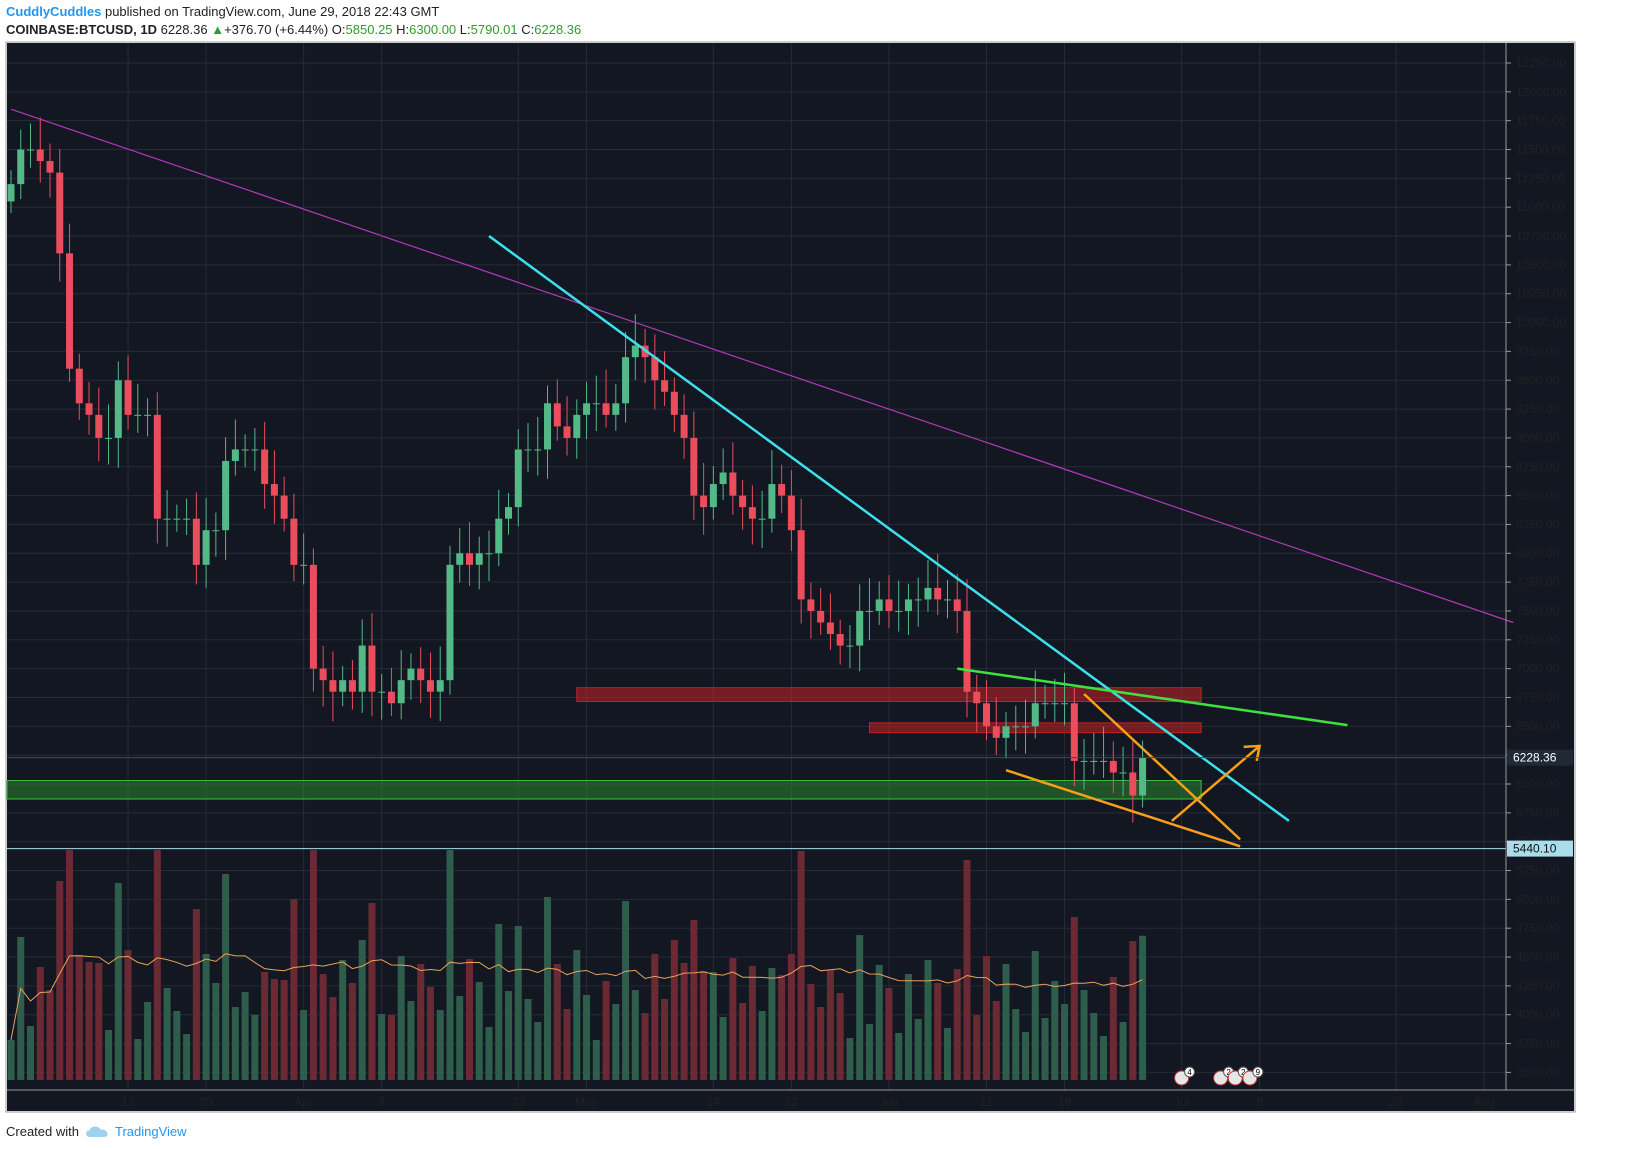 Image resolution: width=1640 pixels, height=1149 pixels. I want to click on y-tick-label: 5250.00, so click(1538, 871).